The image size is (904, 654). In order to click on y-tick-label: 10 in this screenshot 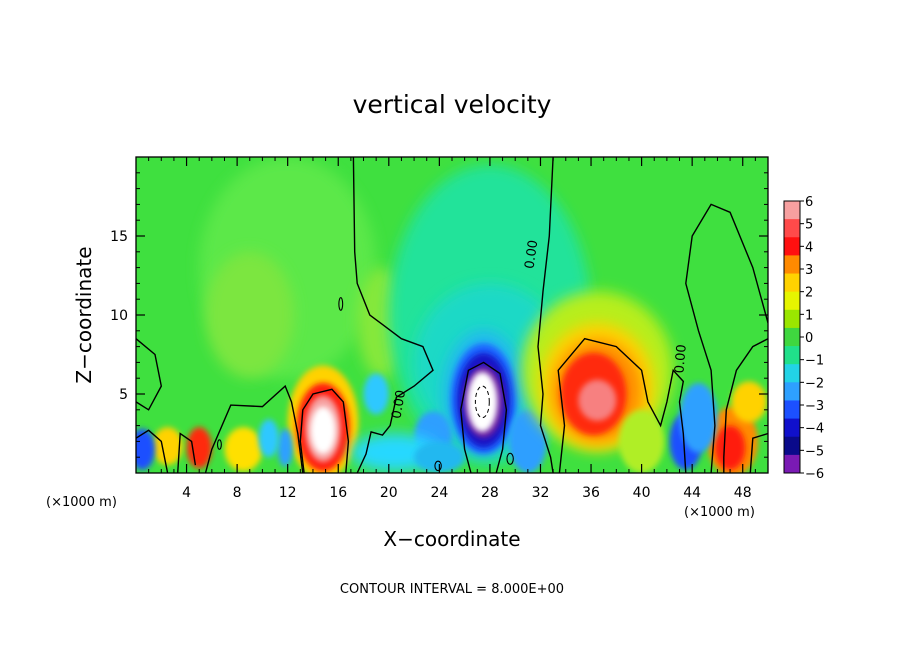, I will do `click(119, 316)`.